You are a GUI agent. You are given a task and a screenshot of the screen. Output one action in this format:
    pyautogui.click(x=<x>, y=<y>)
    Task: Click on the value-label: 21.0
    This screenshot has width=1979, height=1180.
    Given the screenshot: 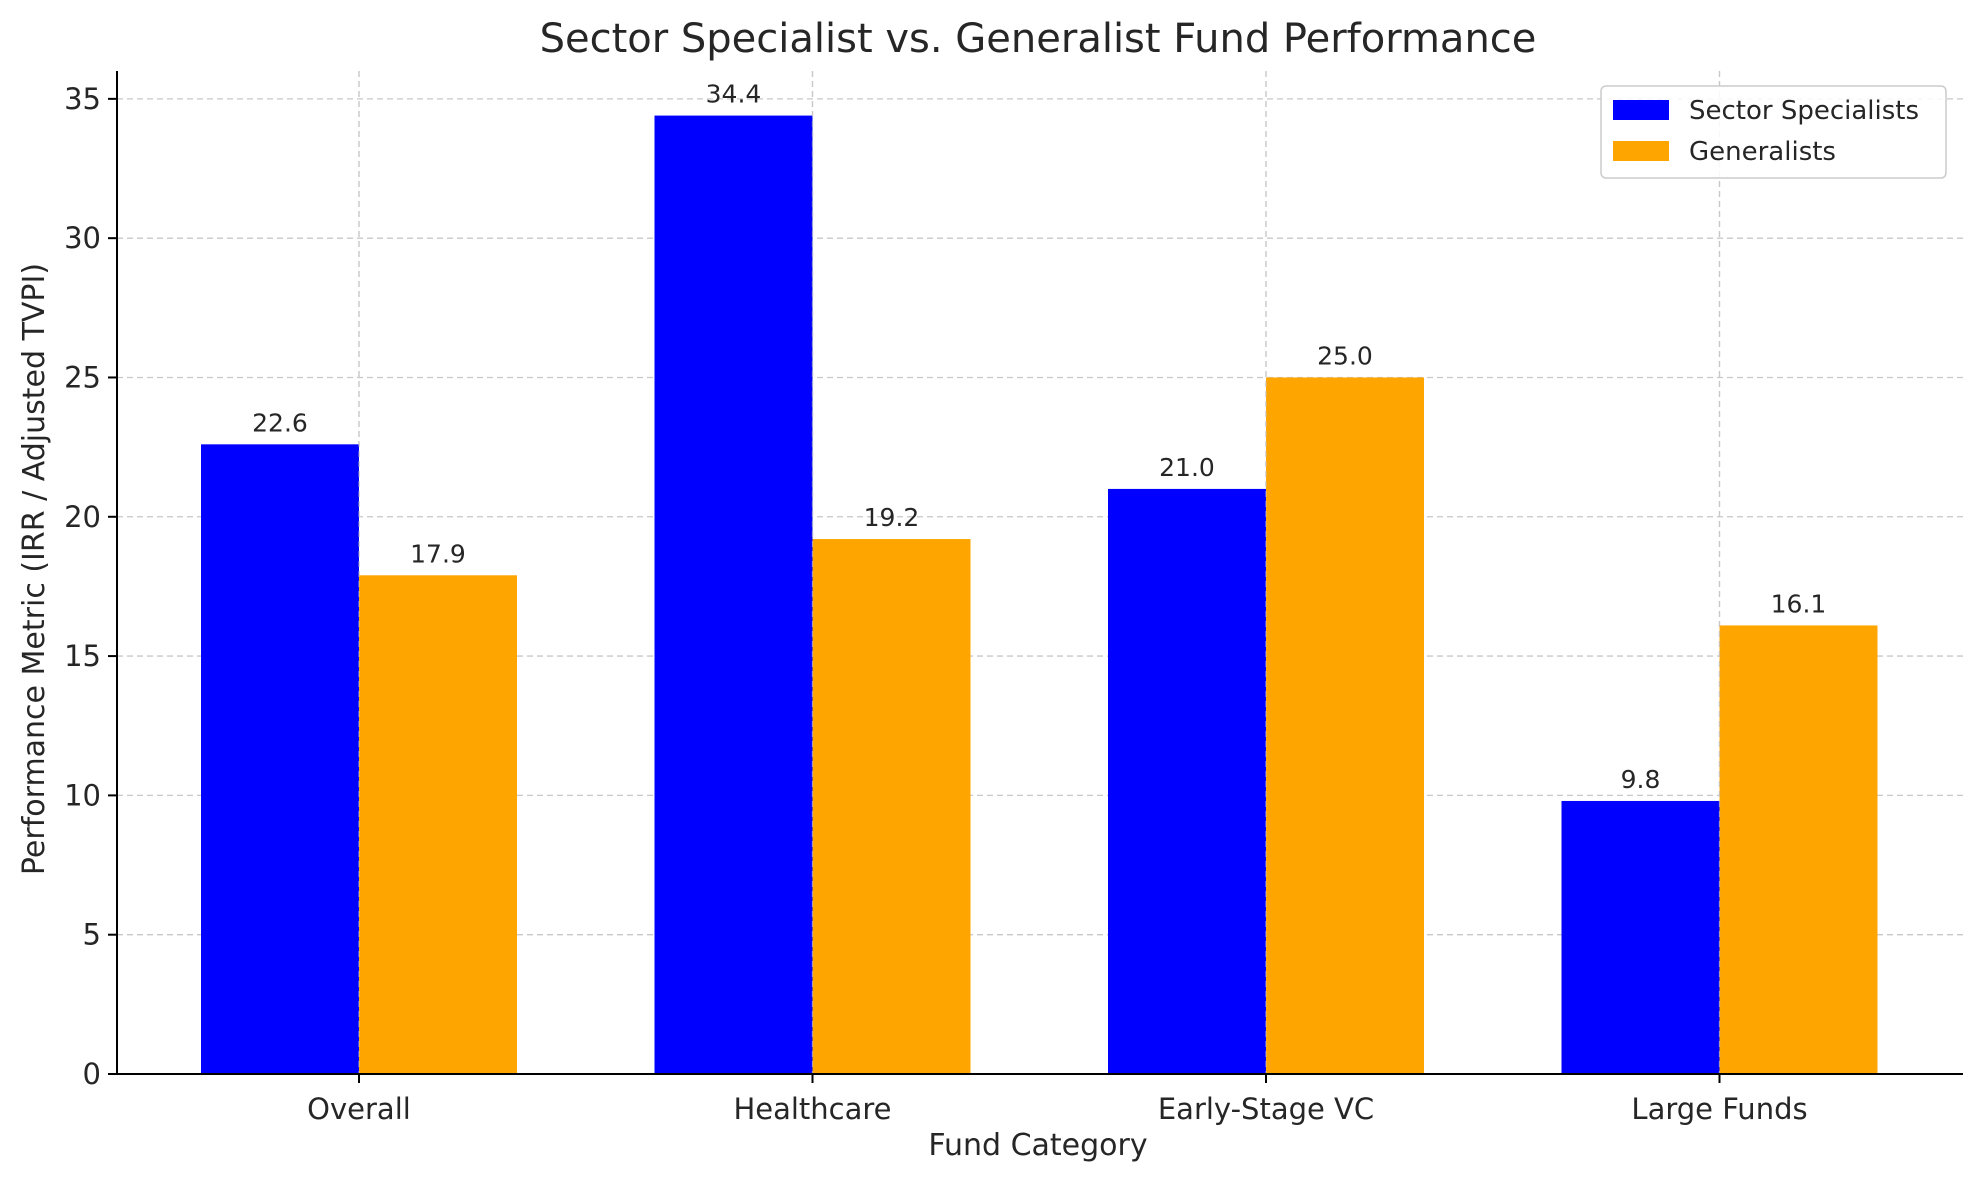 What is the action you would take?
    pyautogui.click(x=1187, y=467)
    